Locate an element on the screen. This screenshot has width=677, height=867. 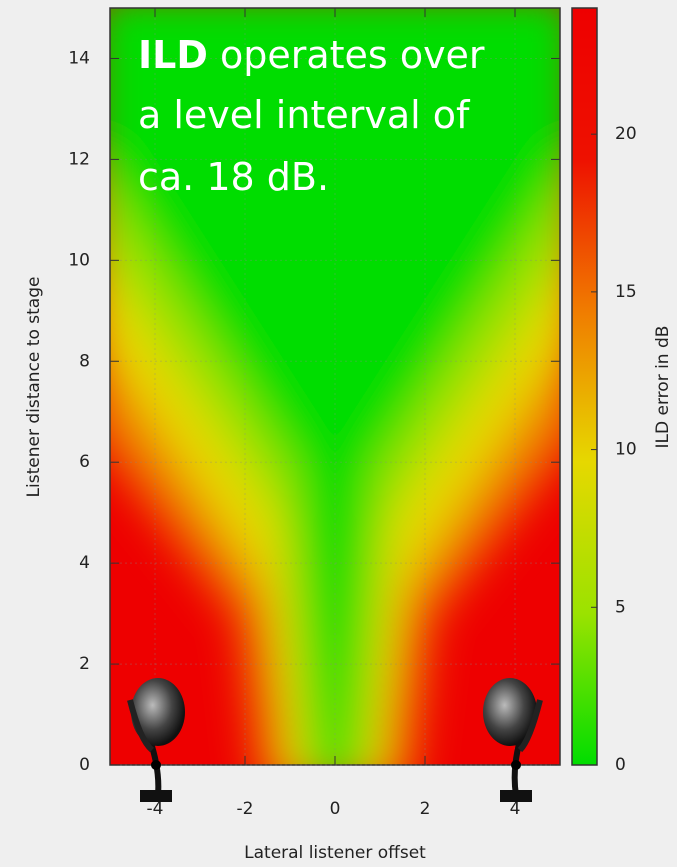
colorbar-tick-label: 0 is located at coordinates (620, 765).